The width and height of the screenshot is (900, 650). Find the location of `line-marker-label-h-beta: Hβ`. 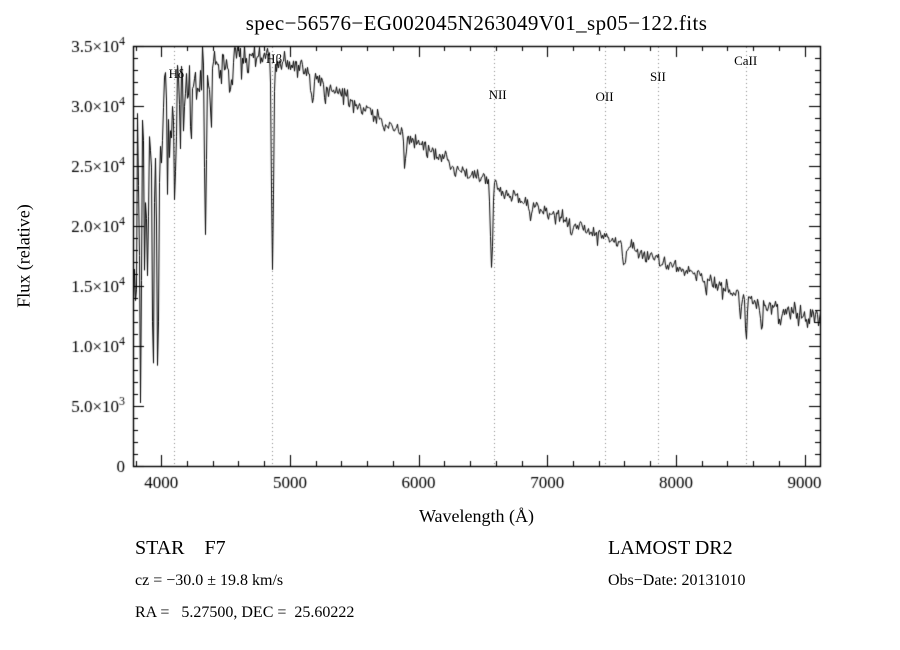

line-marker-label-h-beta: Hβ is located at coordinates (274, 58).